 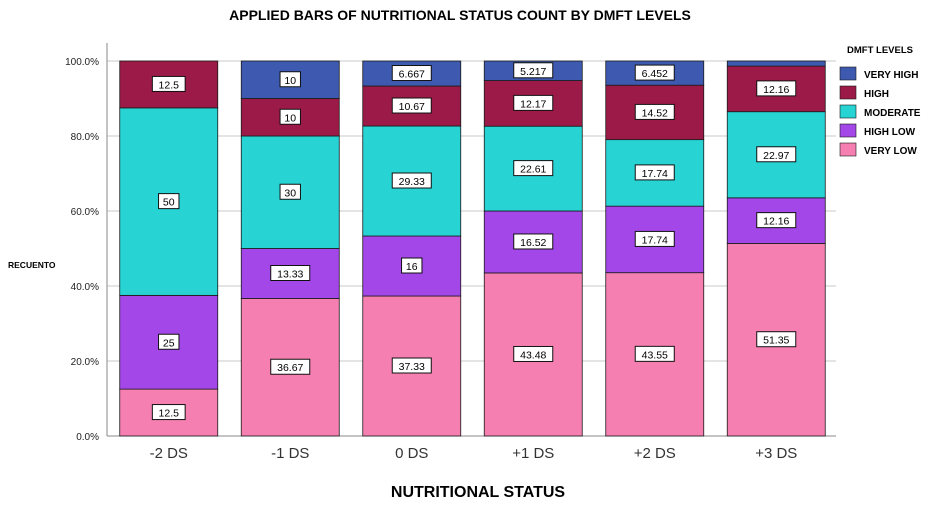 I want to click on x-tick-label: 0 DS, so click(x=411, y=453).